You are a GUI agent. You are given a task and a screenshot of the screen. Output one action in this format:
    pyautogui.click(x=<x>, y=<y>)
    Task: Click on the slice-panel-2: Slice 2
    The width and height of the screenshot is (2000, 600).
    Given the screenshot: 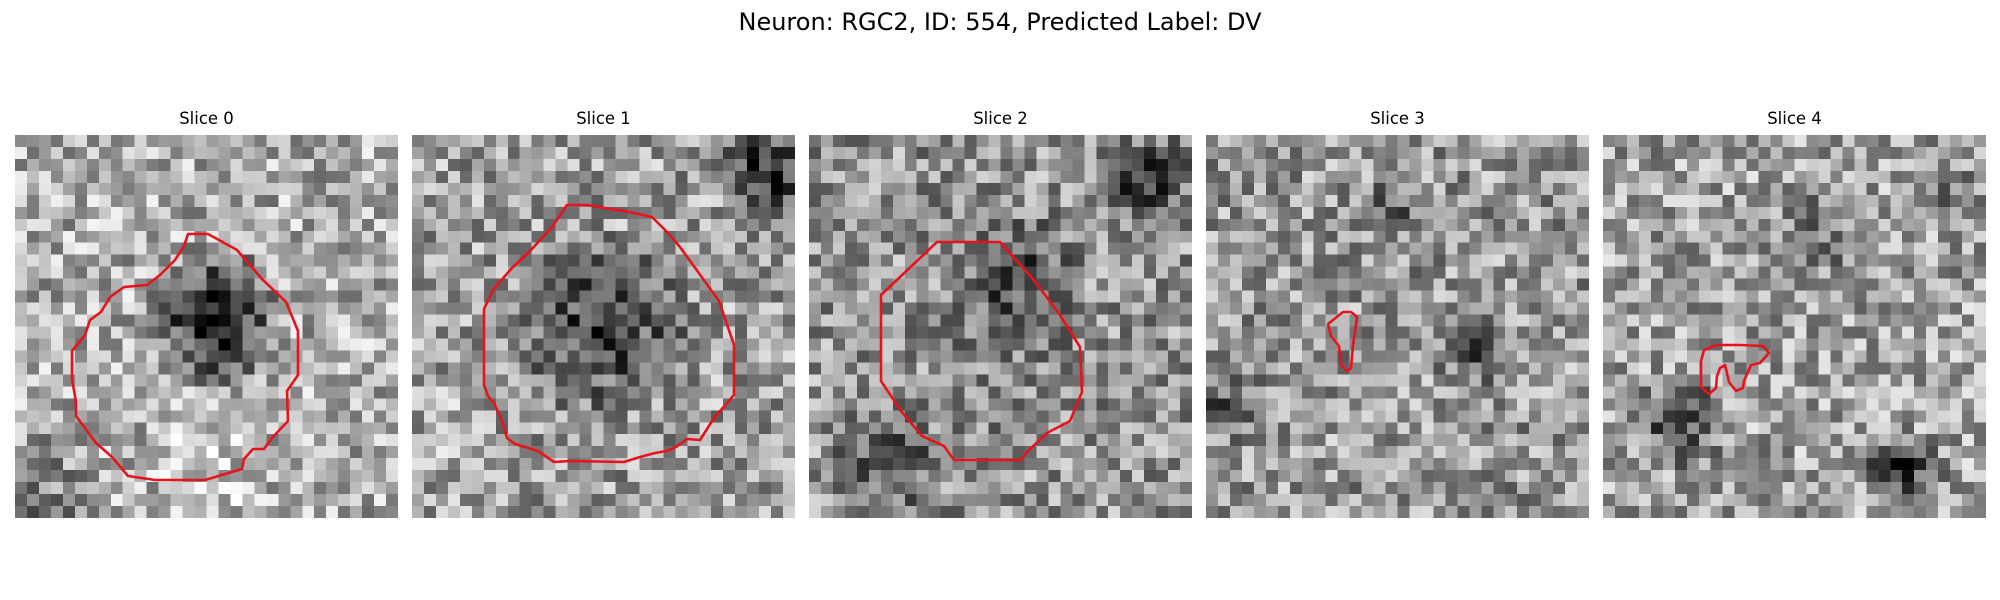 What is the action you would take?
    pyautogui.click(x=1000, y=314)
    